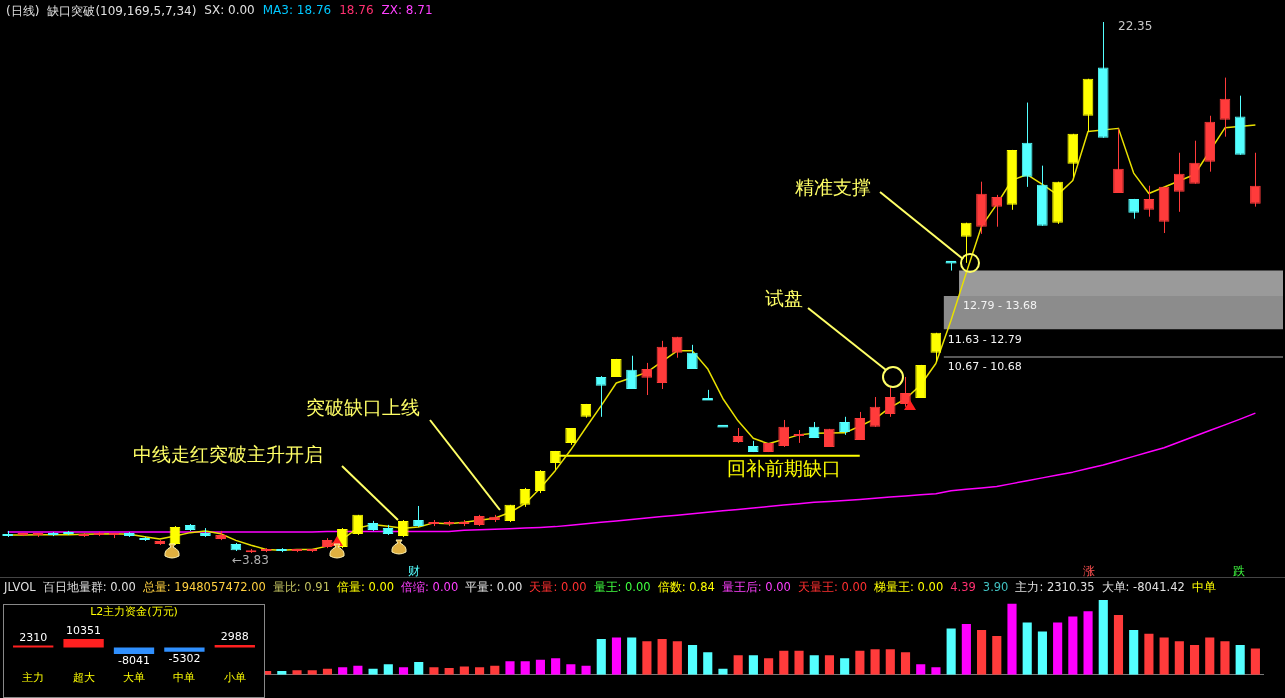 Image resolution: width=1285 pixels, height=698 pixels. Describe the element at coordinates (1055, 588) in the screenshot. I see `text: 主力: 2310.35` at that location.